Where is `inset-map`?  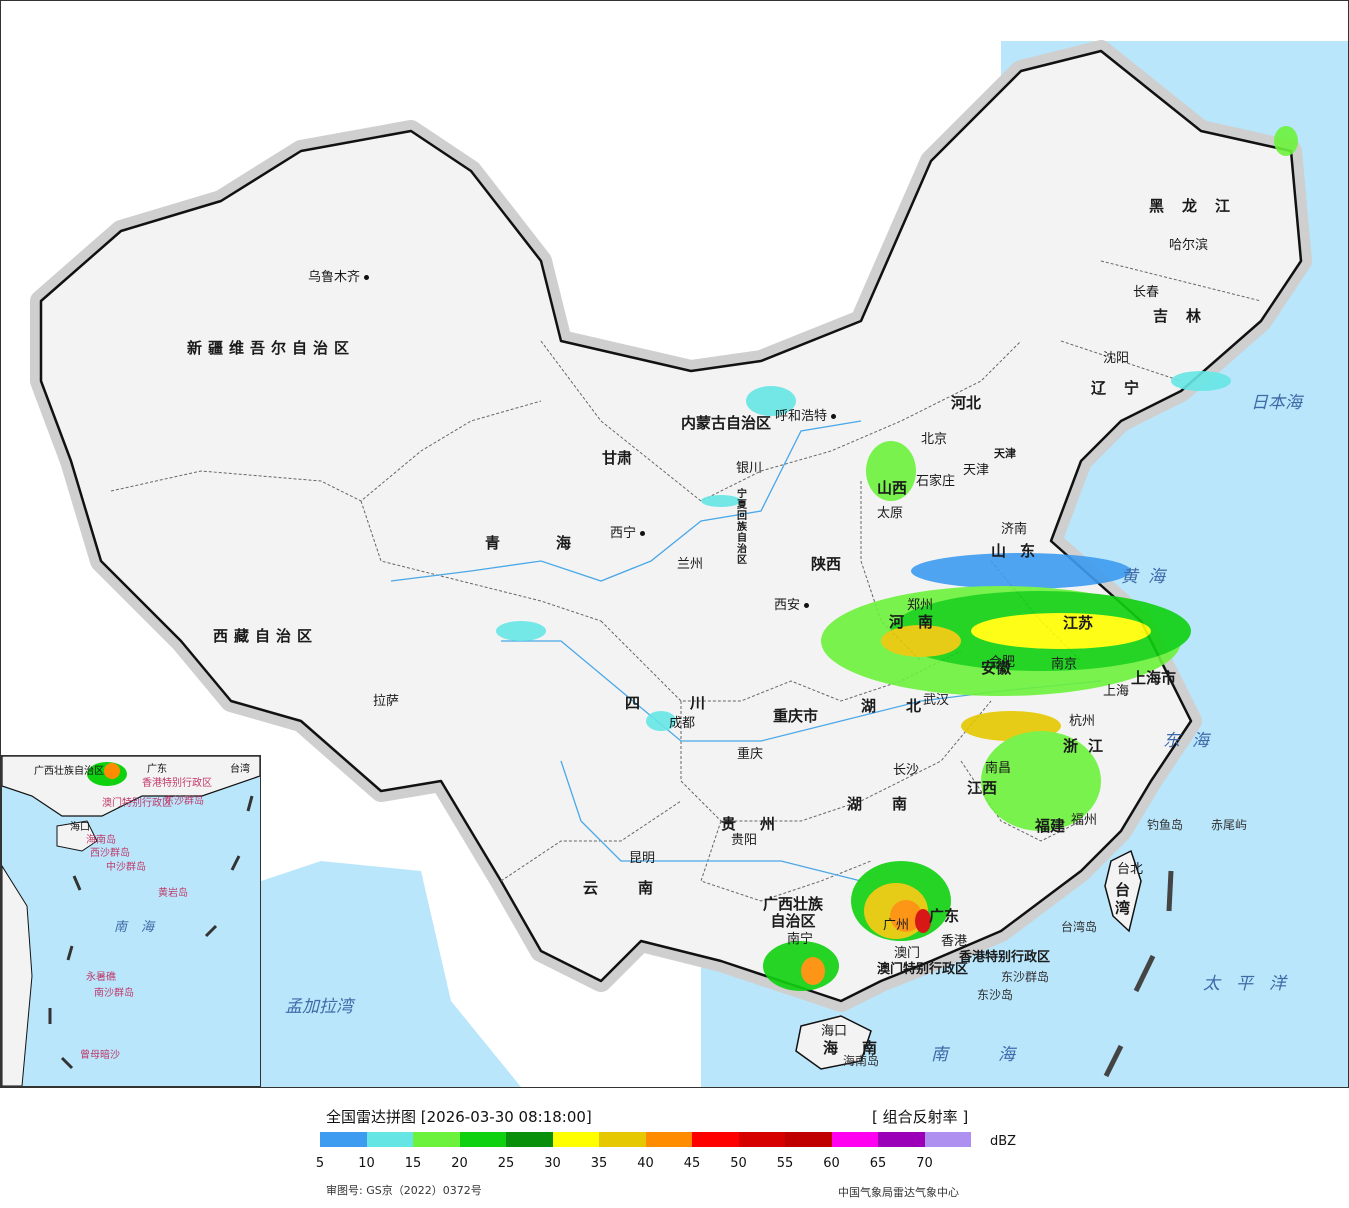 inset-map is located at coordinates (131, 921).